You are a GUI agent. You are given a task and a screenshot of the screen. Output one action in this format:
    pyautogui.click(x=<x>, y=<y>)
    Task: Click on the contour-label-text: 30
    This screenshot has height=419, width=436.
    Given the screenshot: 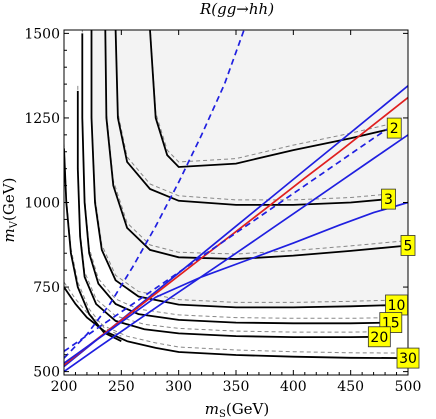 What is the action you would take?
    pyautogui.click(x=408, y=359)
    